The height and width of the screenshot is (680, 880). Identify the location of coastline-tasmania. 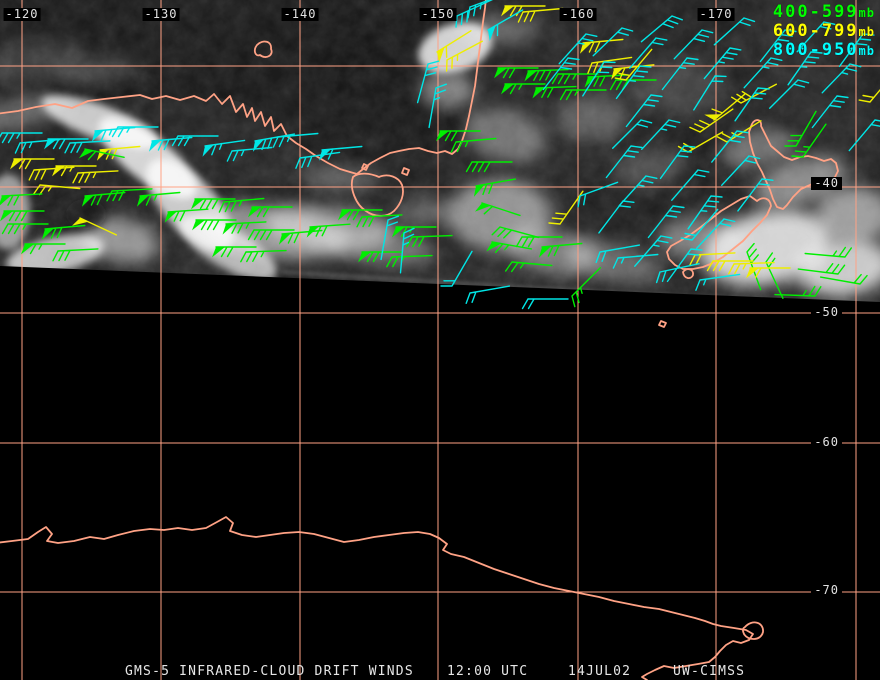
(377, 194).